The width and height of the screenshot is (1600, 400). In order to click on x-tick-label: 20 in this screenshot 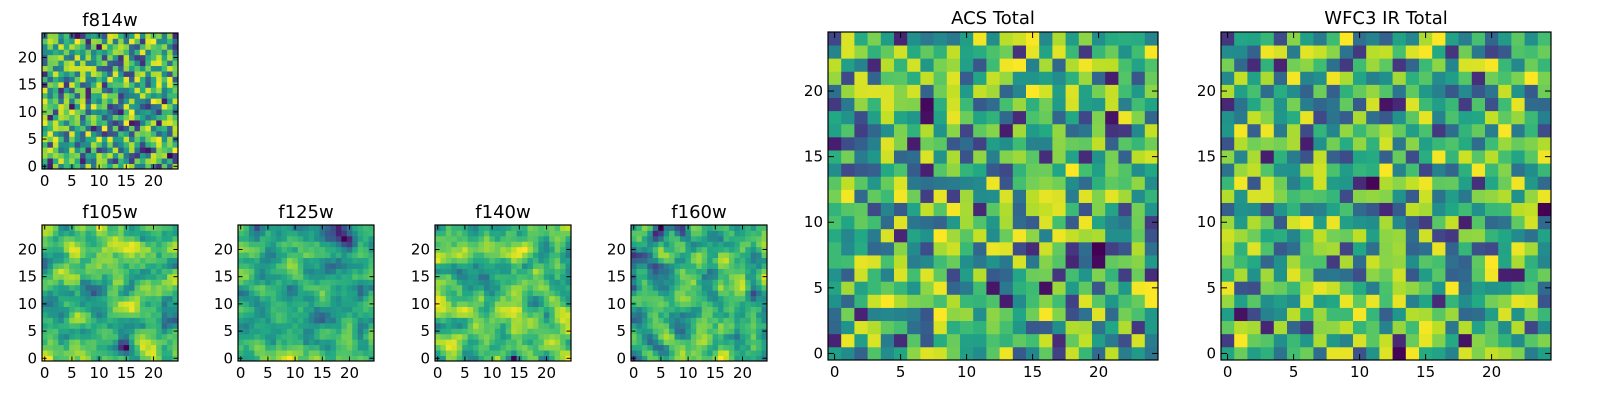, I will do `click(153, 181)`.